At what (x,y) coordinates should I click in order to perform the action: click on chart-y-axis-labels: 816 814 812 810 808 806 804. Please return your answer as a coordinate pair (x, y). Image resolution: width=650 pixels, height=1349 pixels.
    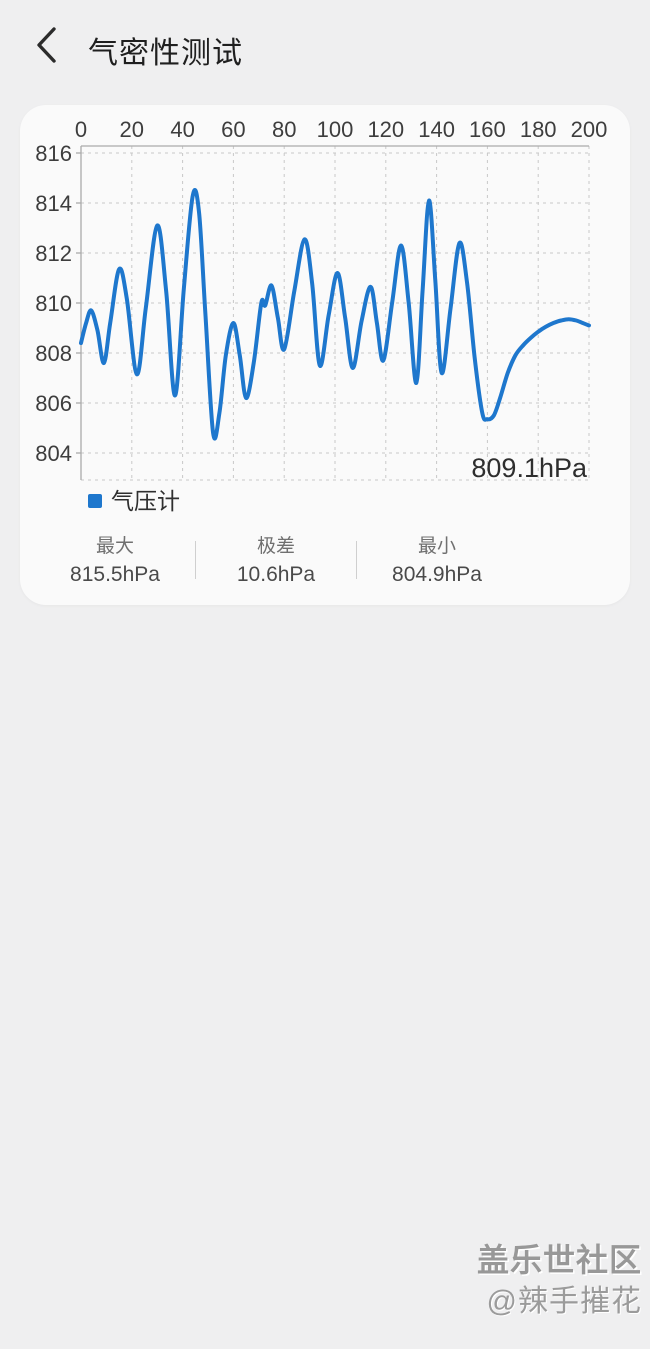
    Looking at the image, I should click on (53, 303).